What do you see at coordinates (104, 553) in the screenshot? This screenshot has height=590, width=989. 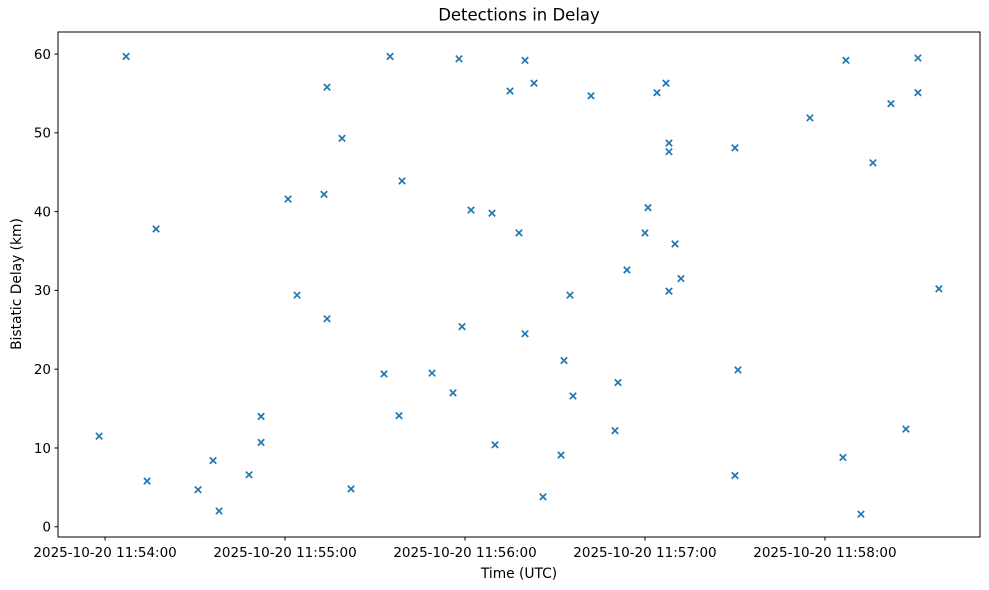 I see `x-tick-label: 2025-10-20 11:54:00` at bounding box center [104, 553].